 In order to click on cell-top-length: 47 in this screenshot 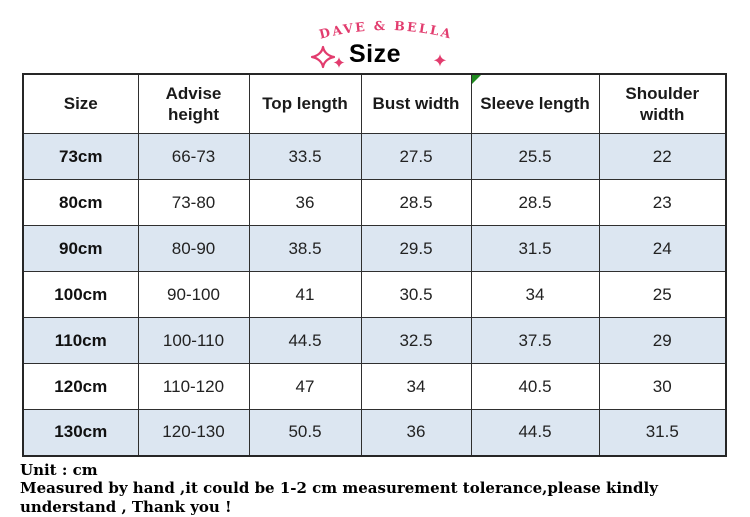, I will do `click(305, 386)`.